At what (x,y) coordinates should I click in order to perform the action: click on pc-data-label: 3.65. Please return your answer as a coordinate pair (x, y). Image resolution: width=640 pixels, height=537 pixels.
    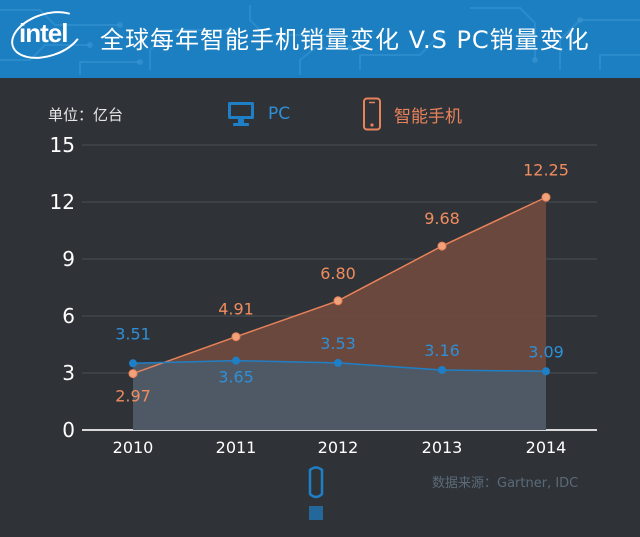
    Looking at the image, I should click on (236, 377).